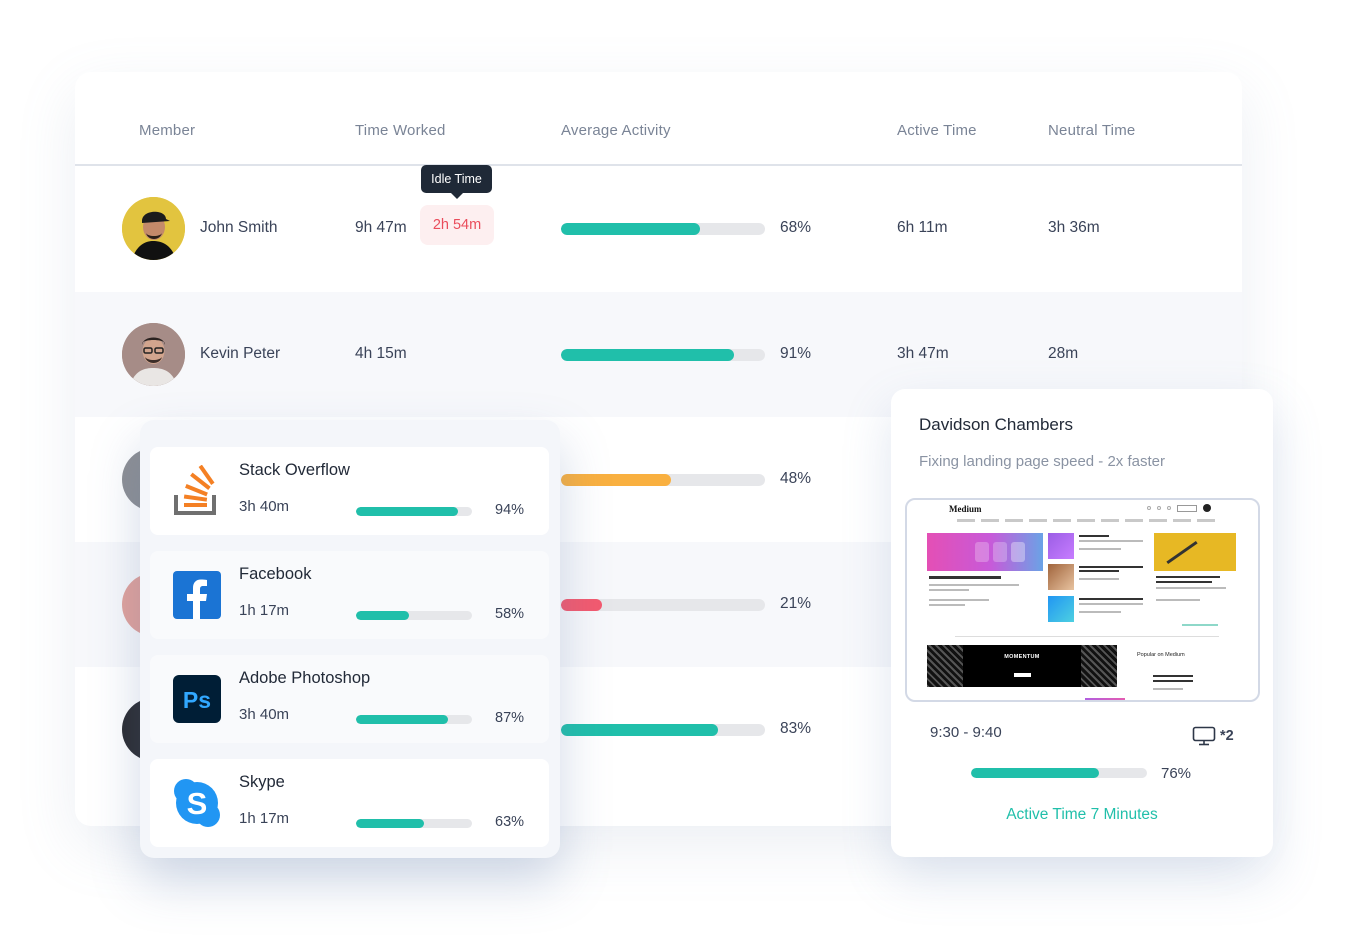  Describe the element at coordinates (1161, 655) in the screenshot. I see `preview-popular: Popular on Medium` at that location.